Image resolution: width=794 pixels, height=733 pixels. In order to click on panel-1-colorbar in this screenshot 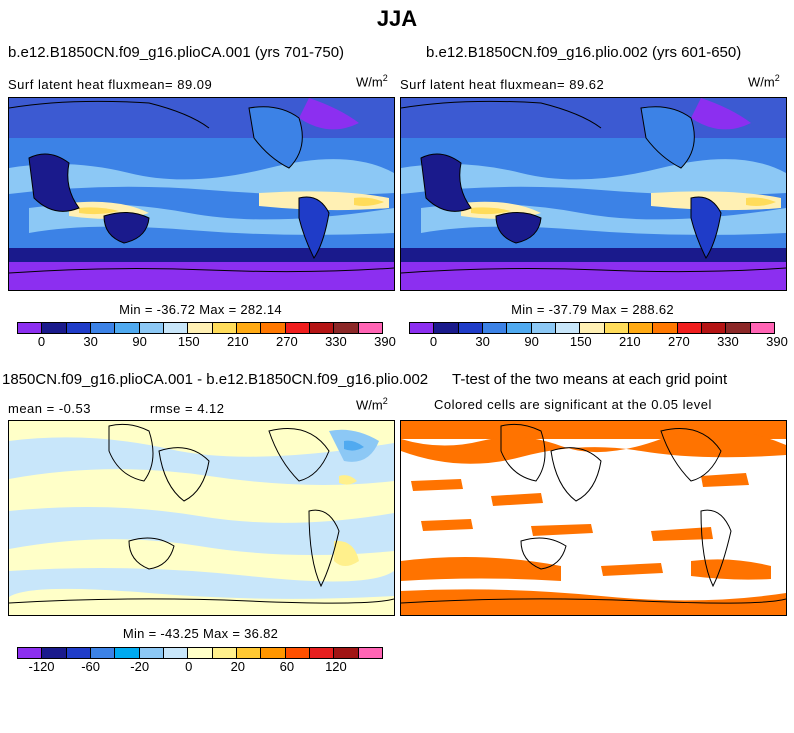, I will do `click(200, 328)`.